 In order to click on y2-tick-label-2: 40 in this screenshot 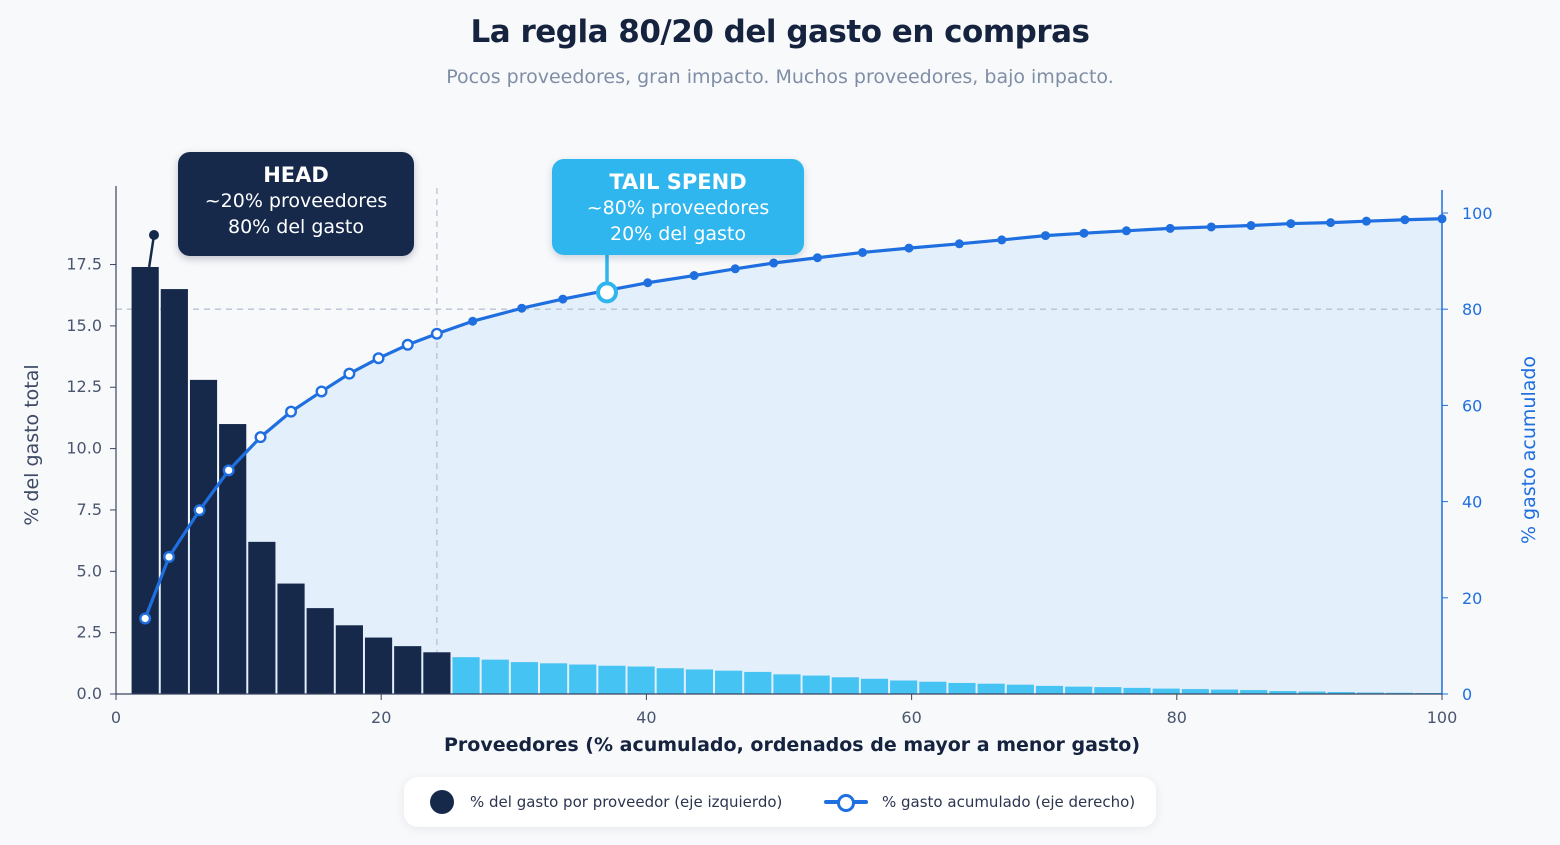, I will do `click(1472, 502)`.